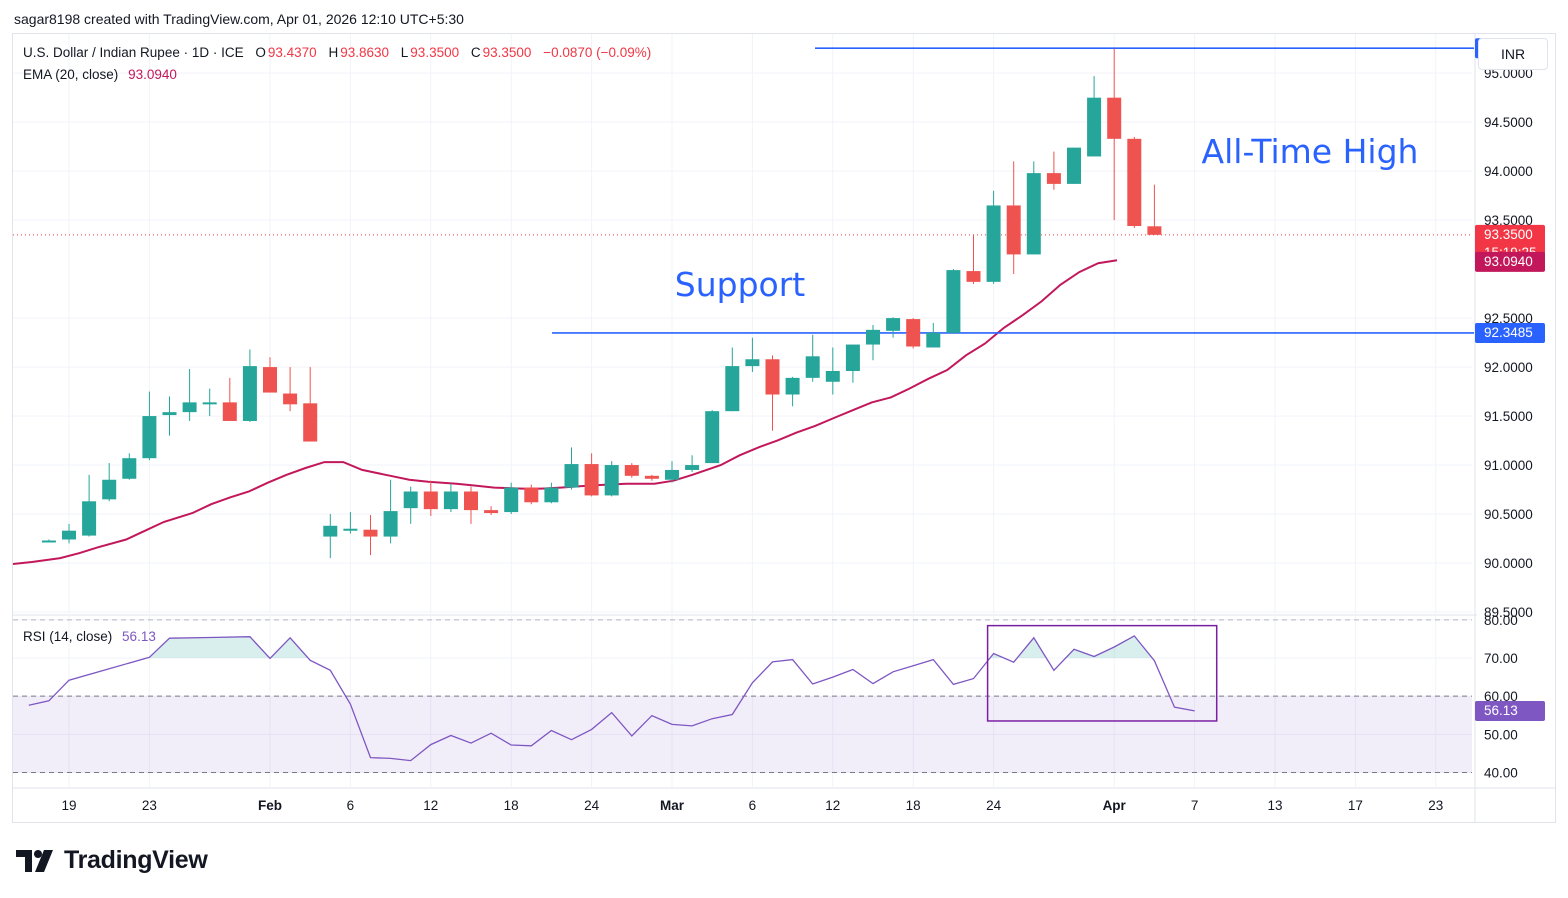 This screenshot has height=898, width=1568. What do you see at coordinates (292, 52) in the screenshot?
I see `legend-o-value: 93.4370` at bounding box center [292, 52].